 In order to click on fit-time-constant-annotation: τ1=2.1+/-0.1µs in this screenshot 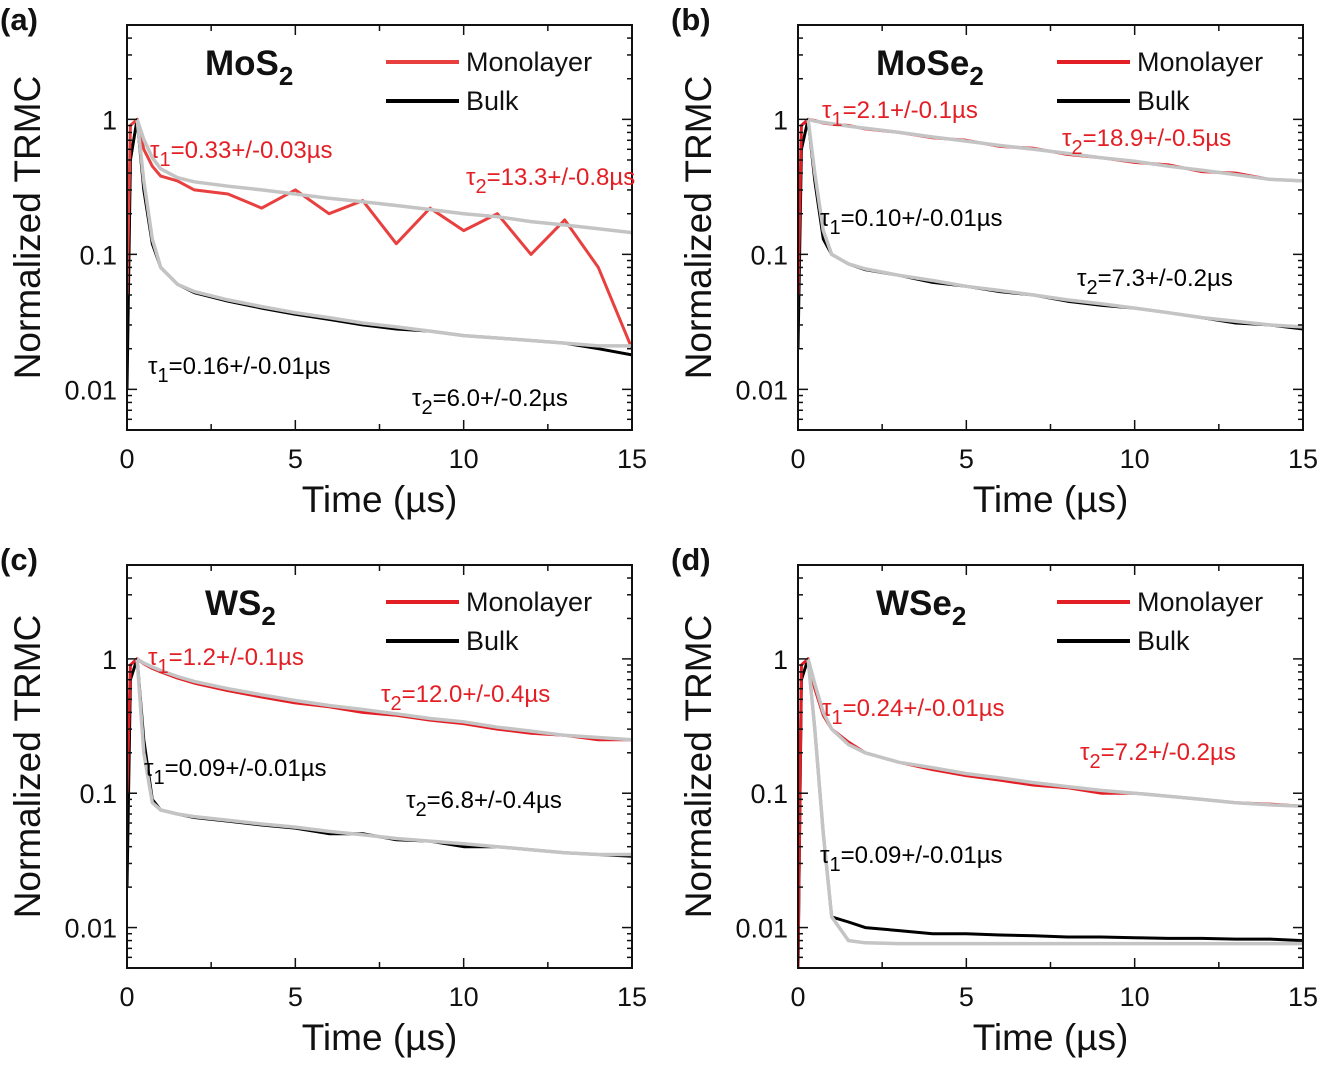, I will do `click(900, 114)`.